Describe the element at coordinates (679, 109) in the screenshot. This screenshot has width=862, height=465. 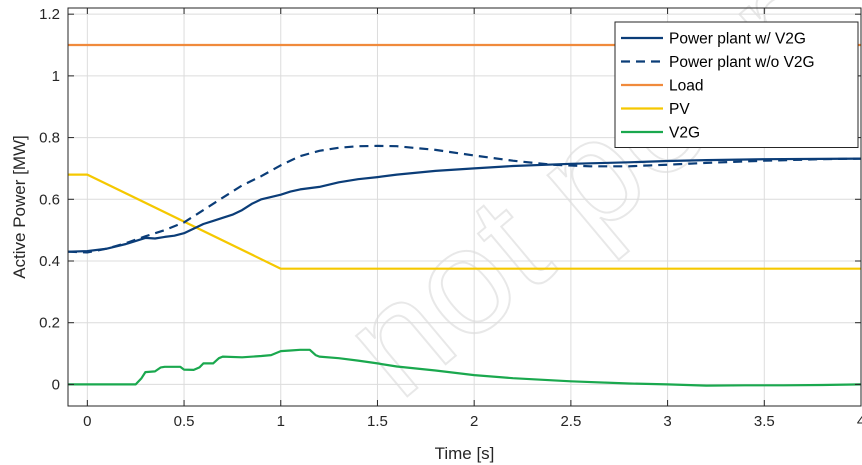
I see `legend-label: PV` at that location.